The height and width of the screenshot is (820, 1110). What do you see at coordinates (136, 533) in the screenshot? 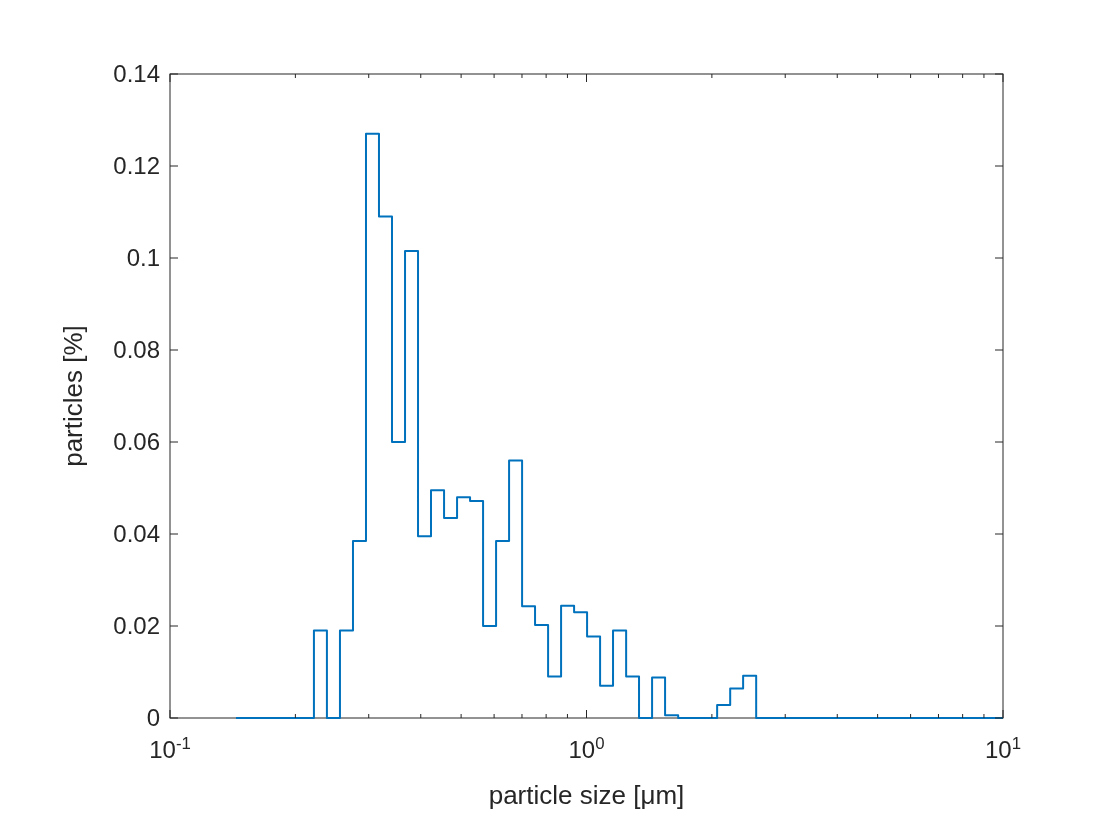
I see `y-tick-label: 0.04` at bounding box center [136, 533].